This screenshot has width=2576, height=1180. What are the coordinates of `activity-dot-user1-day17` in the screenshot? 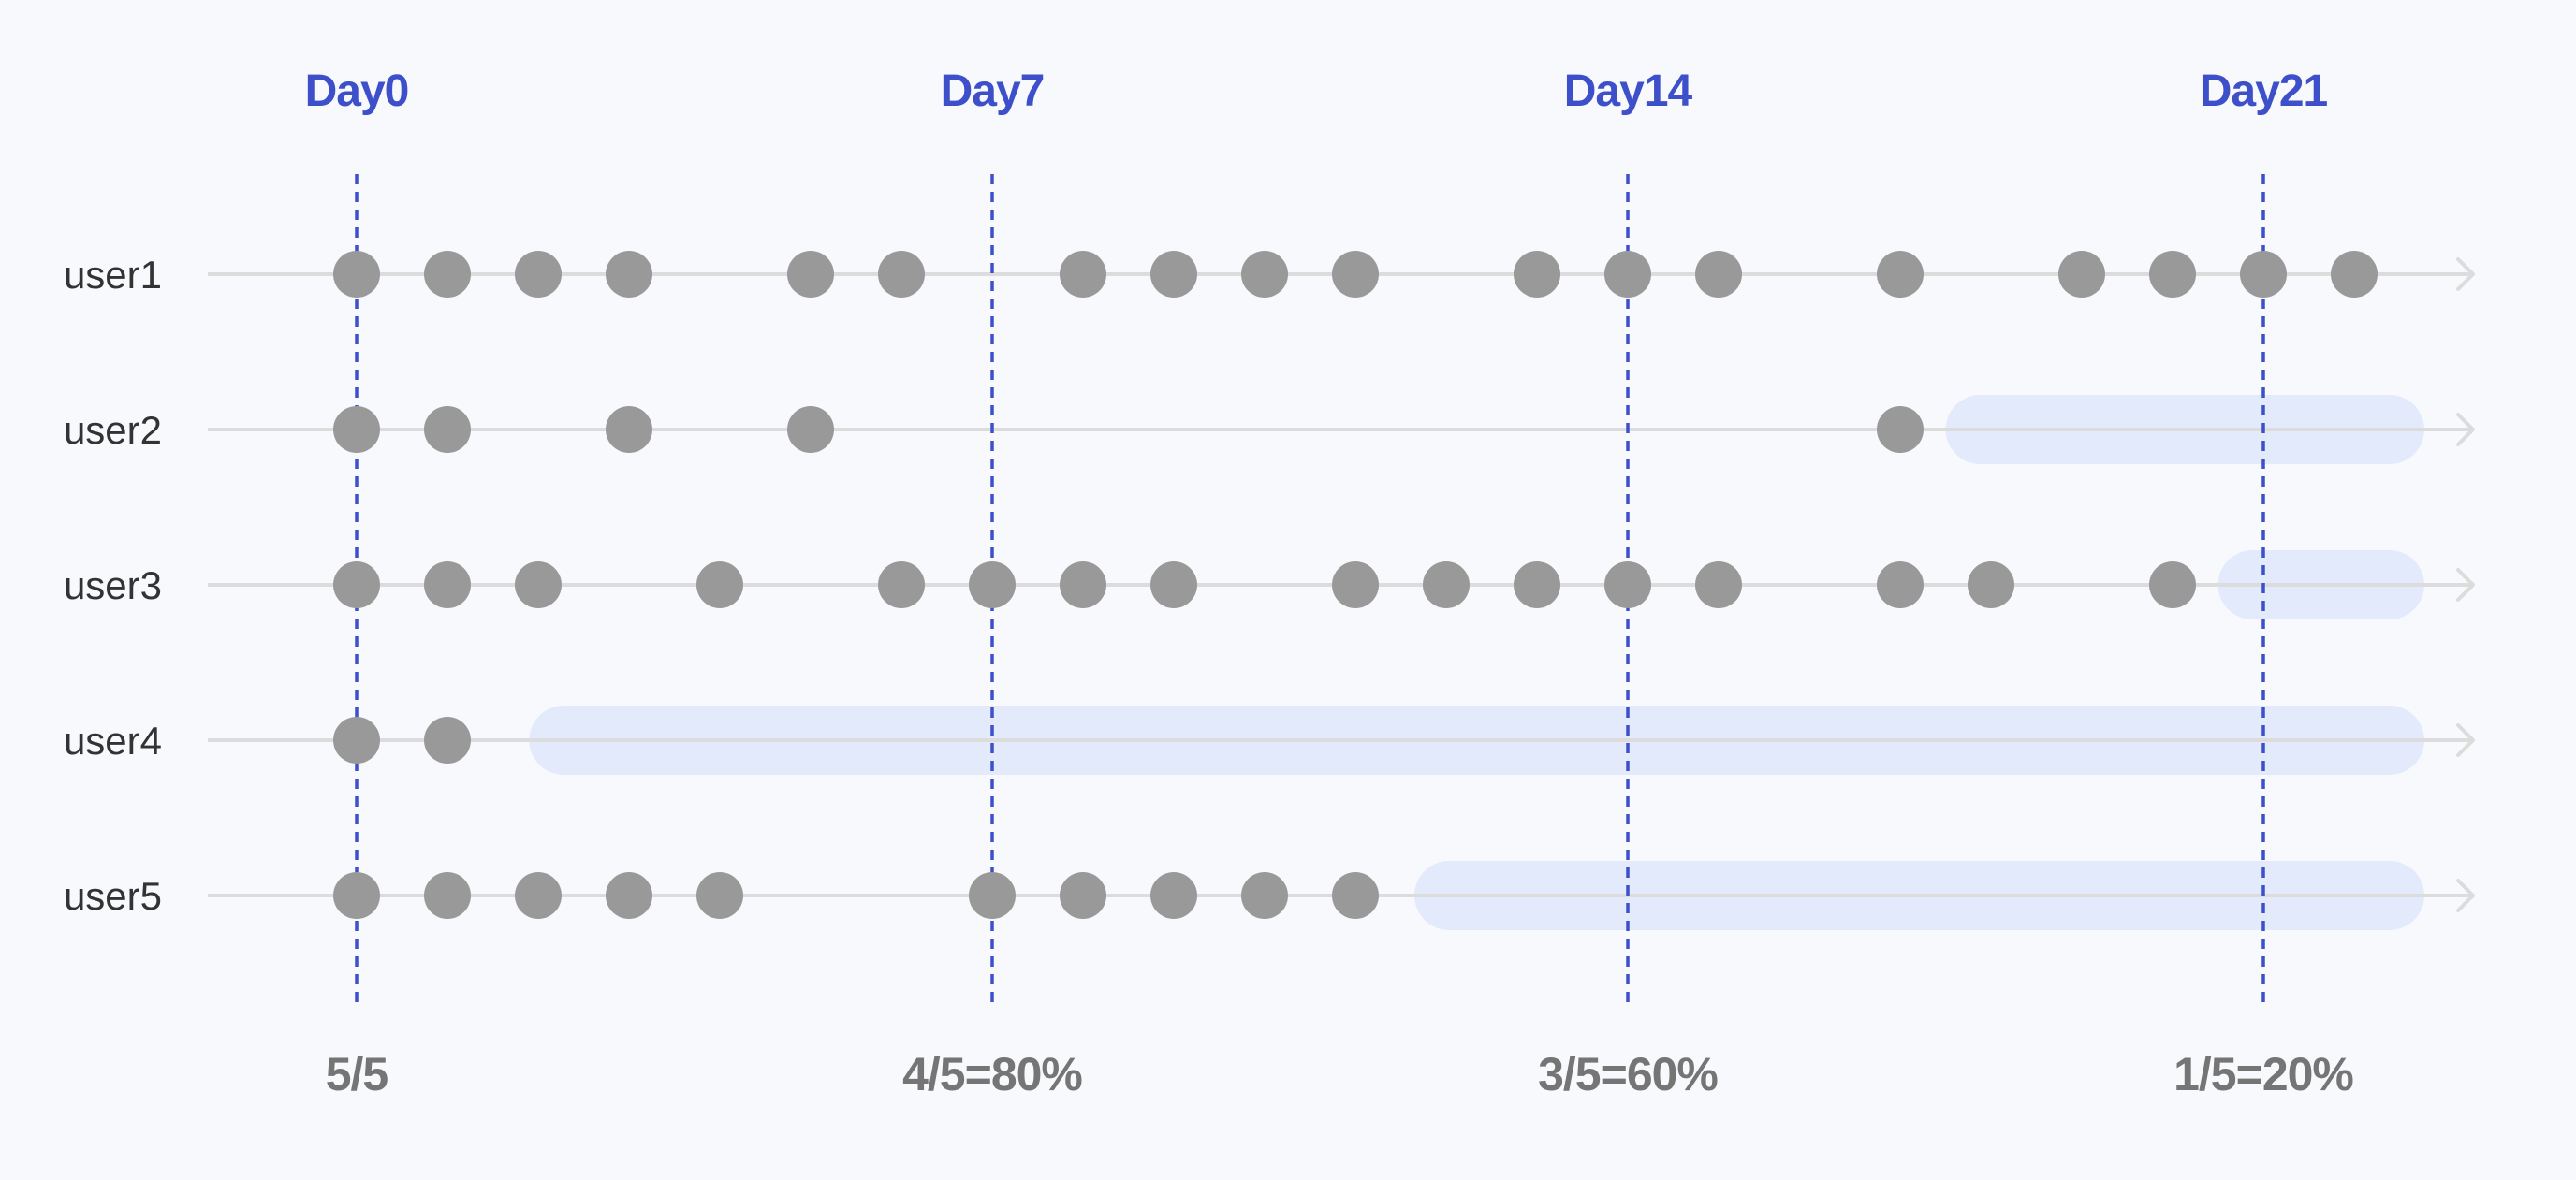 It's located at (1900, 274).